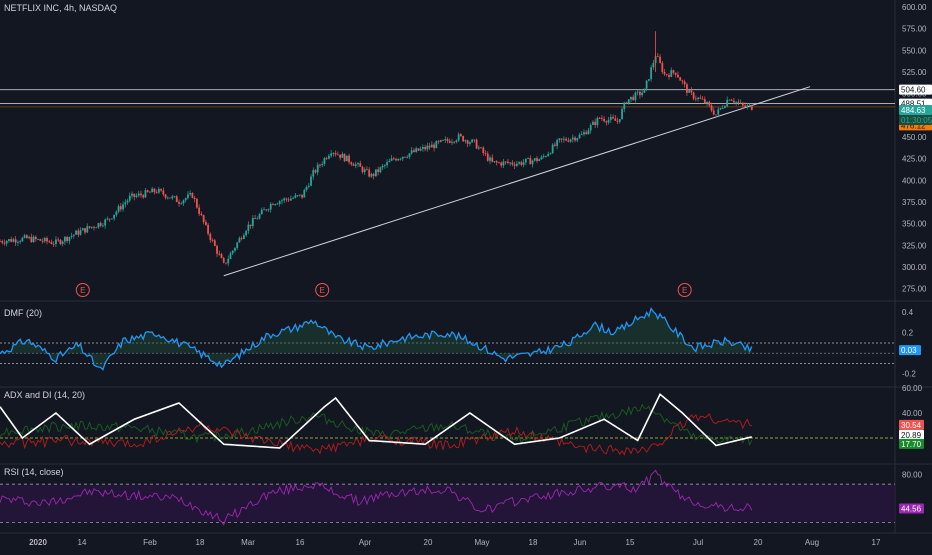 The height and width of the screenshot is (555, 932). Describe the element at coordinates (914, 50) in the screenshot. I see `y-tick-label: 550.00` at that location.